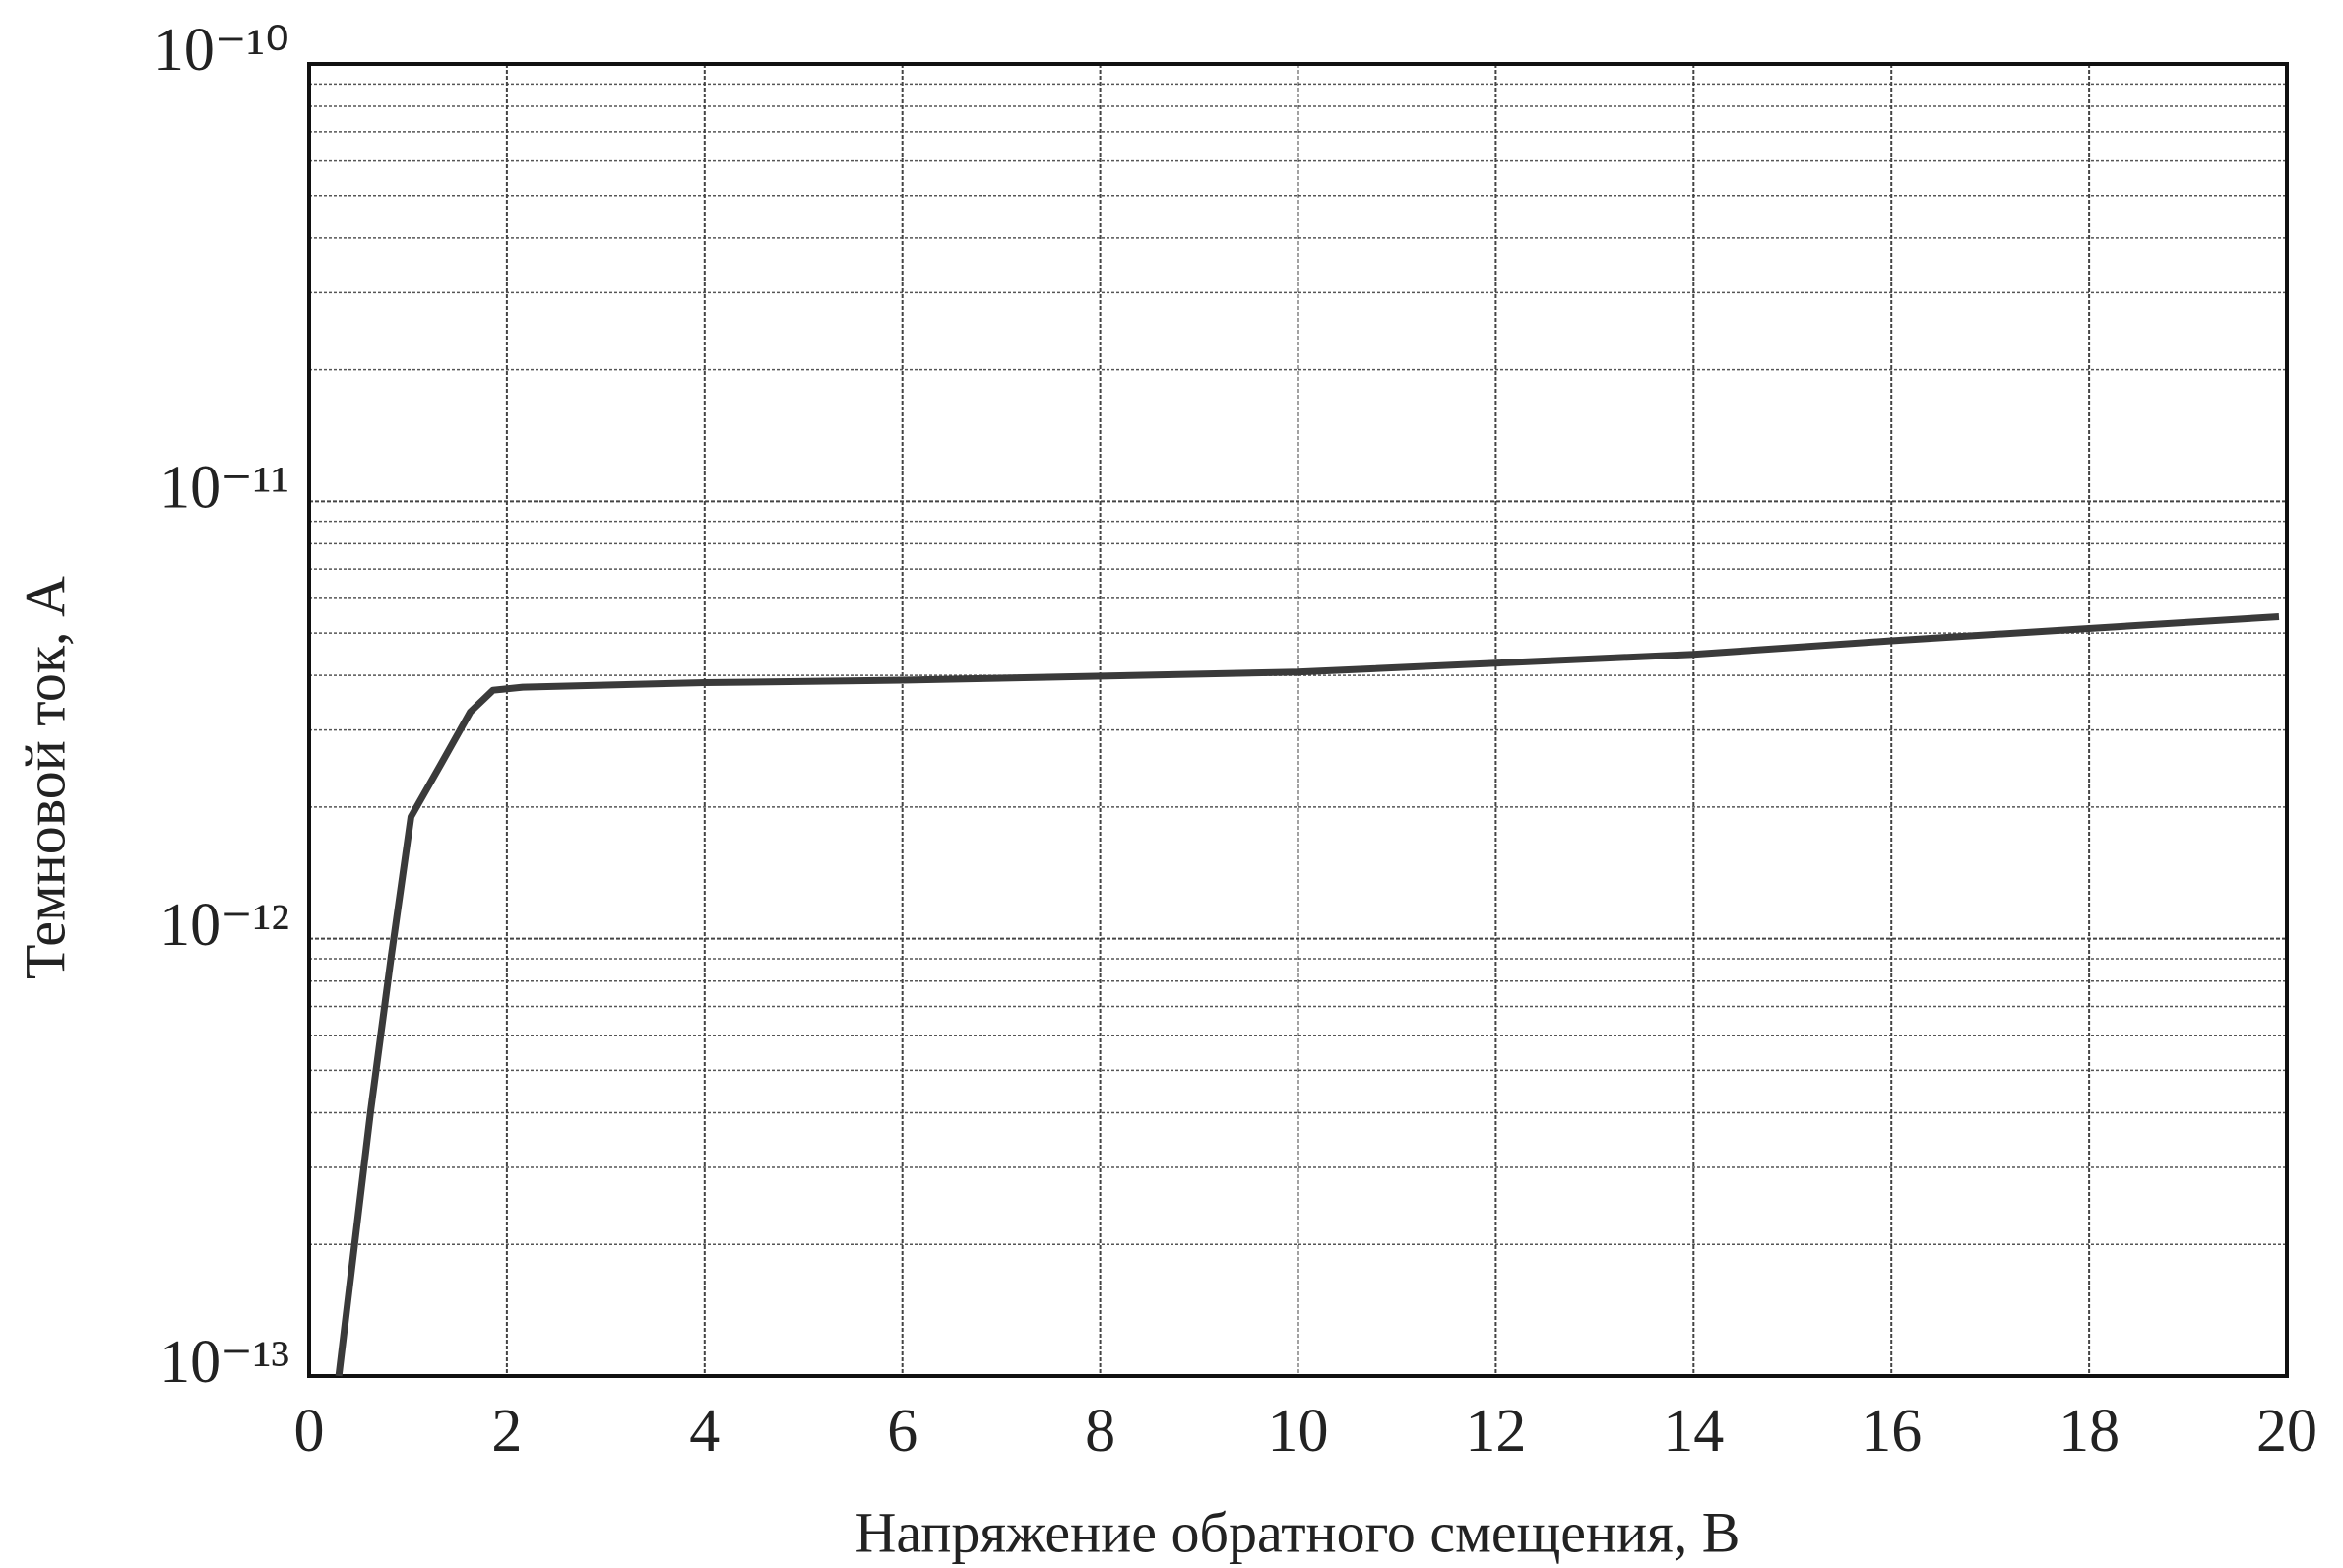 The width and height of the screenshot is (2343, 1568). I want to click on x-tick-label: 0, so click(309, 1431).